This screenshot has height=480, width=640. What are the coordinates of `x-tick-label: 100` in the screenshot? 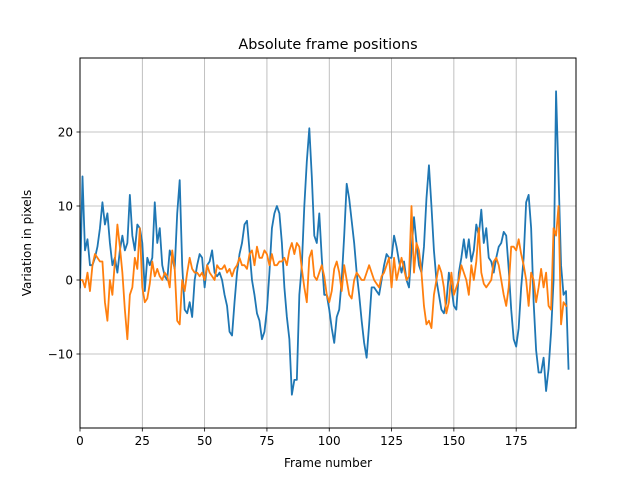 It's located at (329, 441).